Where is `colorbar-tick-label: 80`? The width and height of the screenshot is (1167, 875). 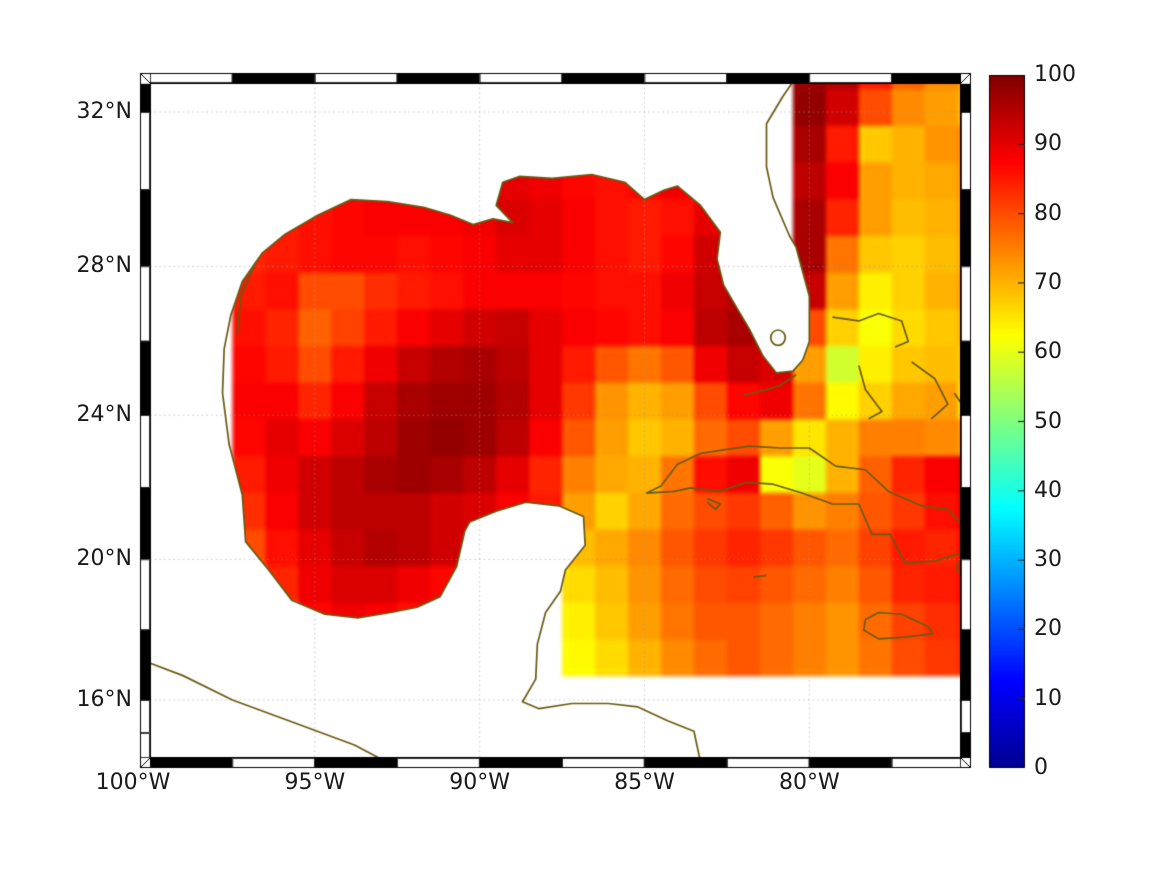 colorbar-tick-label: 80 is located at coordinates (1048, 213).